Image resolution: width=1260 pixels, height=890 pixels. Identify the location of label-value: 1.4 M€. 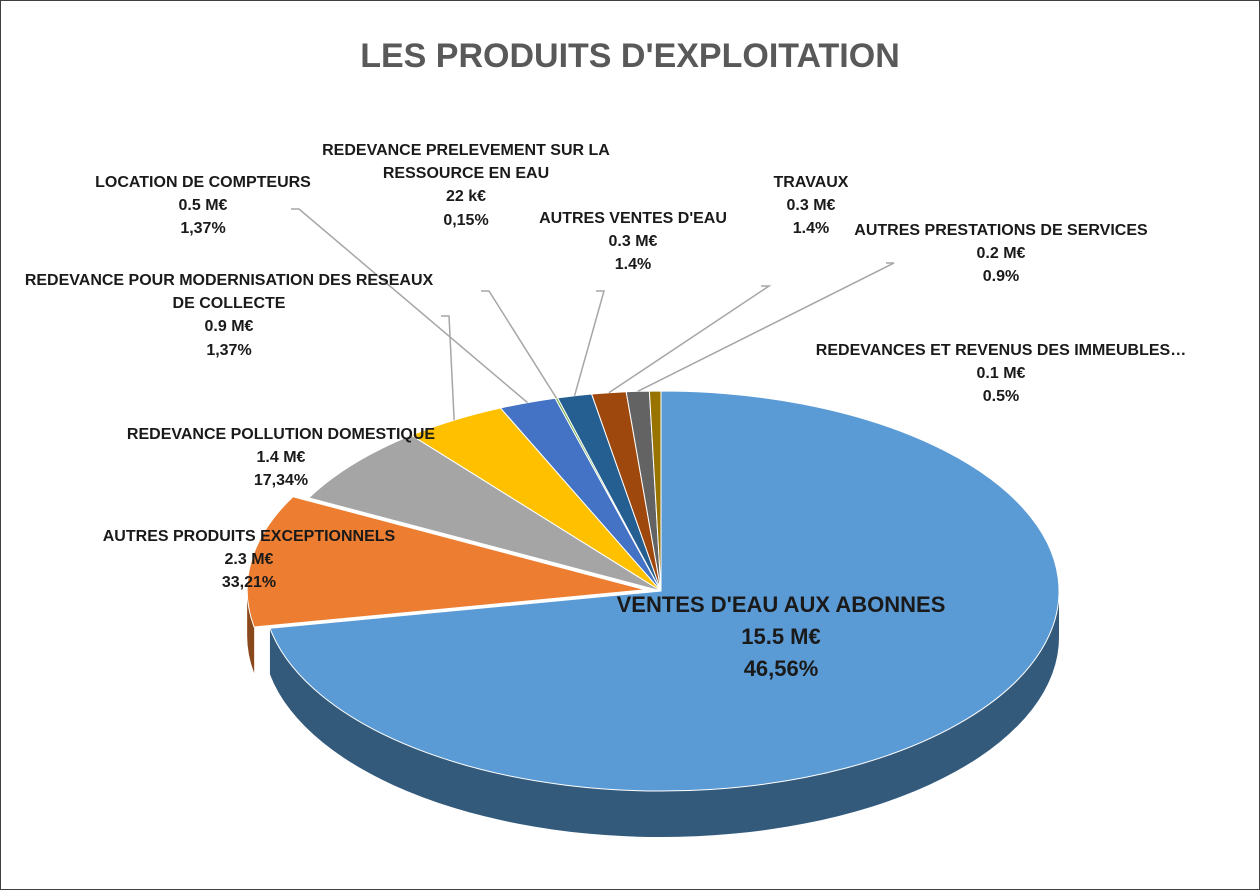
(281, 458).